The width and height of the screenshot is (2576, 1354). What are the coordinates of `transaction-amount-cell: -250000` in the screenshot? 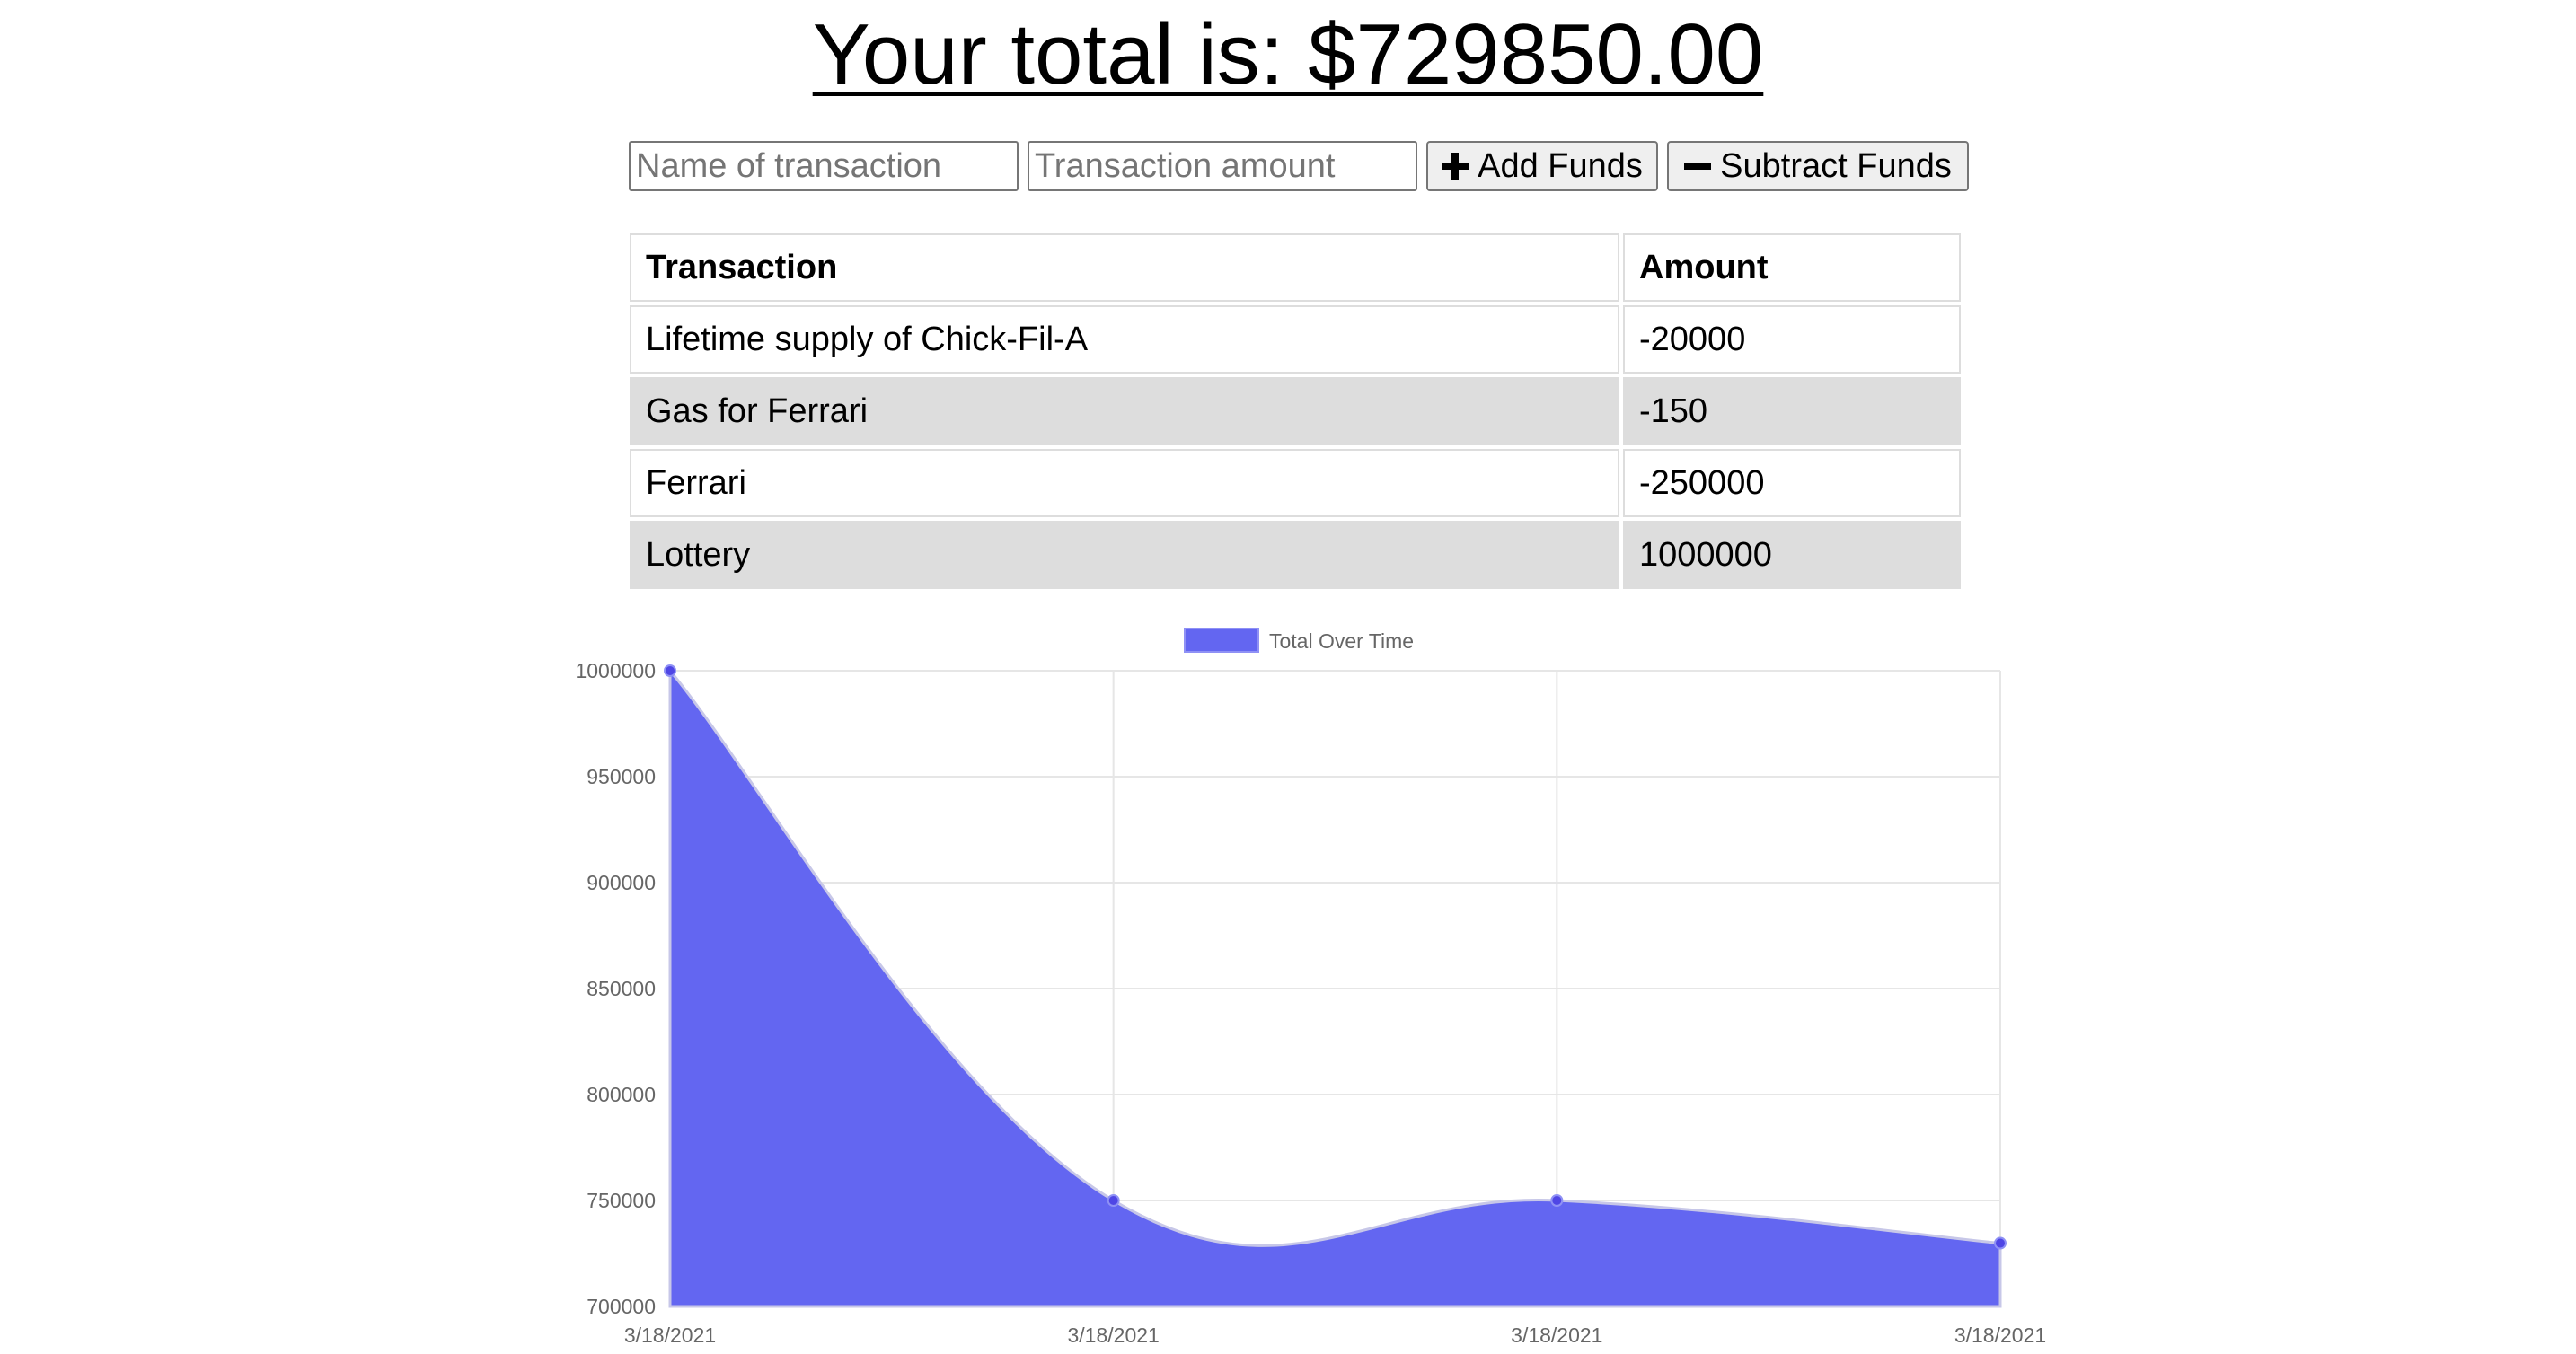 It's located at (1792, 483).